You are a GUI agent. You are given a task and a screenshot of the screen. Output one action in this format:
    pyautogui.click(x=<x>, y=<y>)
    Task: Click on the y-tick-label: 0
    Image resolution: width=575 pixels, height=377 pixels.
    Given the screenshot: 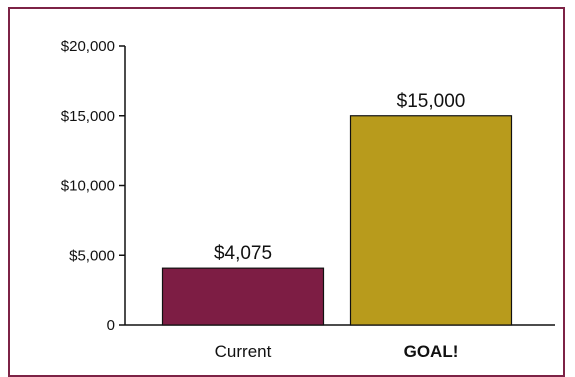 What is the action you would take?
    pyautogui.click(x=111, y=325)
    